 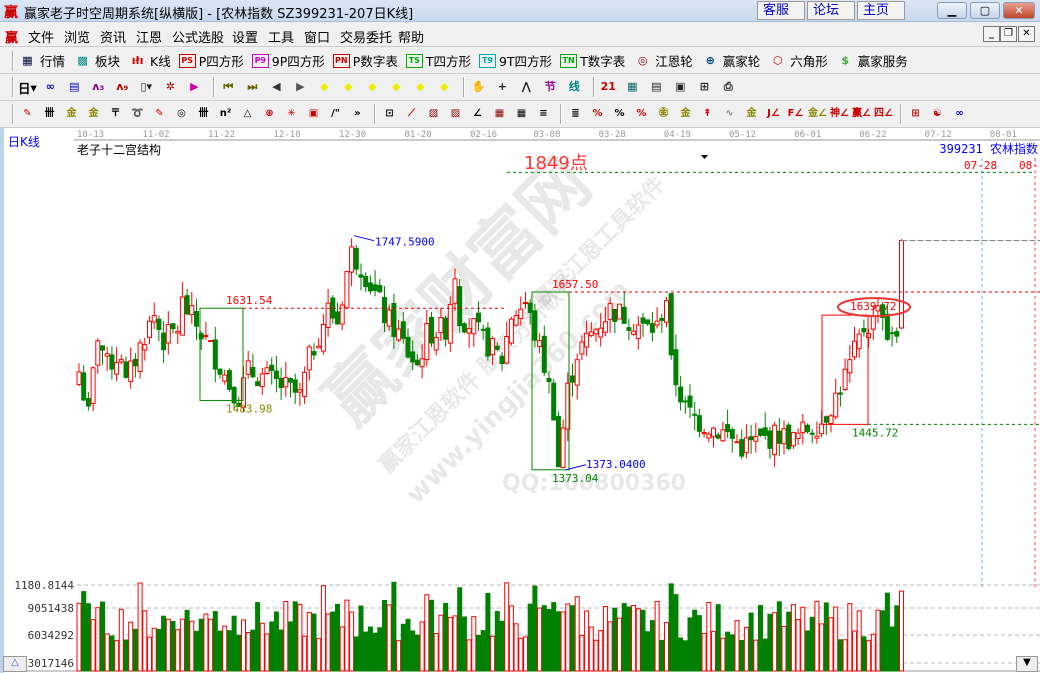 What do you see at coordinates (276, 86) in the screenshot?
I see `prev-icon: ◀` at bounding box center [276, 86].